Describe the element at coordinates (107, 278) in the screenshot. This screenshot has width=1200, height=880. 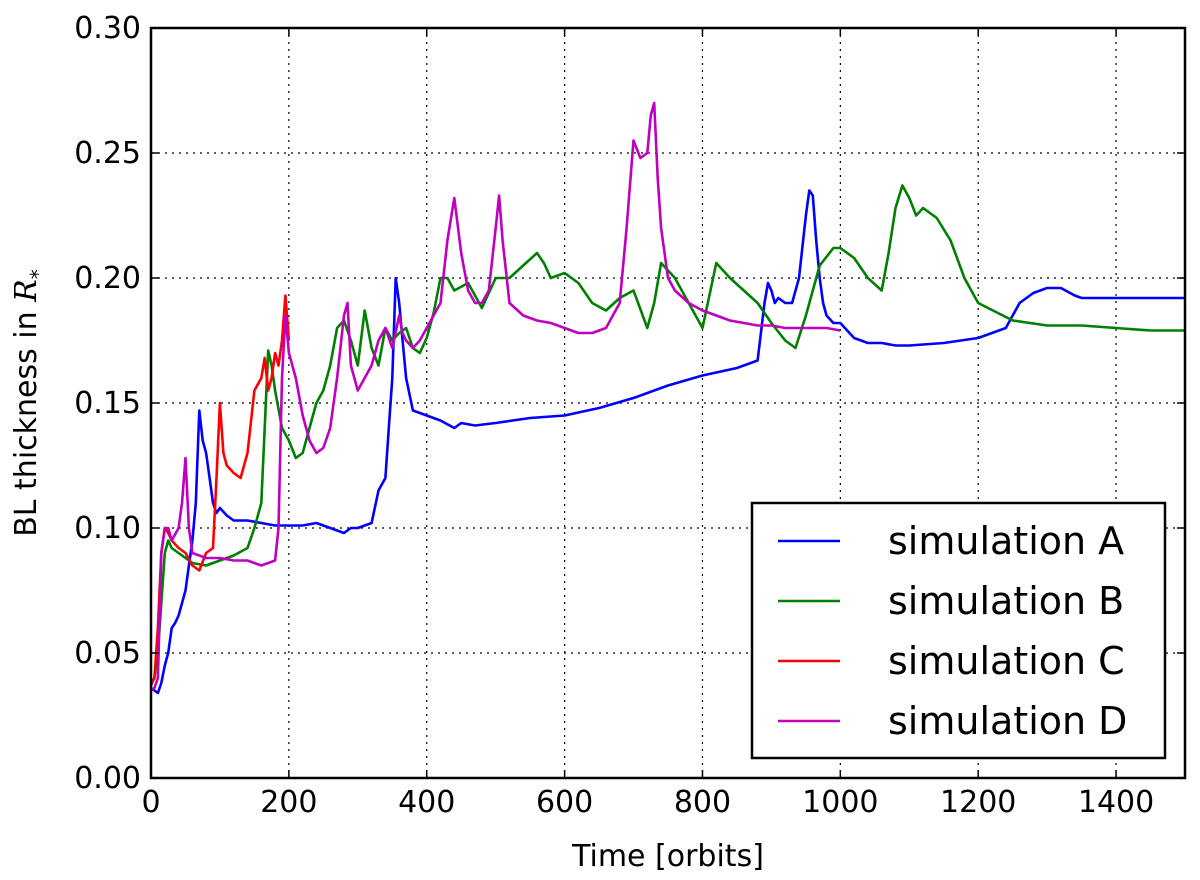
I see `y-tick-label: 0.20` at that location.